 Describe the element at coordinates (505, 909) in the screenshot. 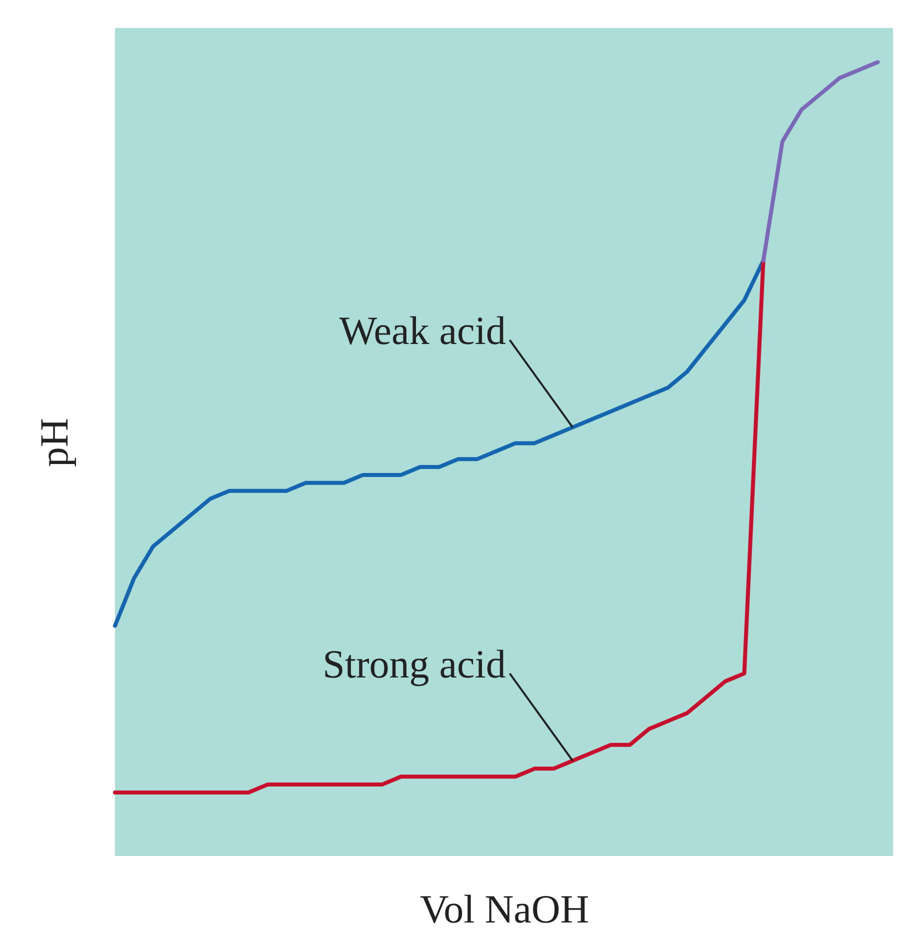

I see `x-axis-title: Vol NaOH` at that location.